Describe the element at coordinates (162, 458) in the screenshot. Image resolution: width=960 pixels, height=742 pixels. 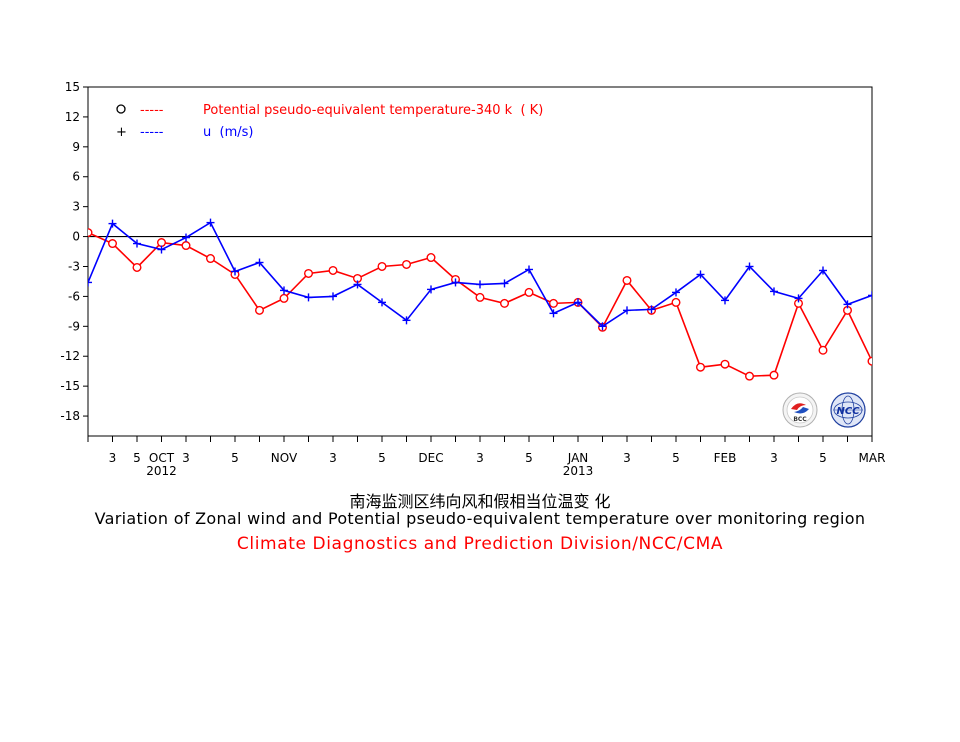
I see `x-tick-label: OCT` at that location.